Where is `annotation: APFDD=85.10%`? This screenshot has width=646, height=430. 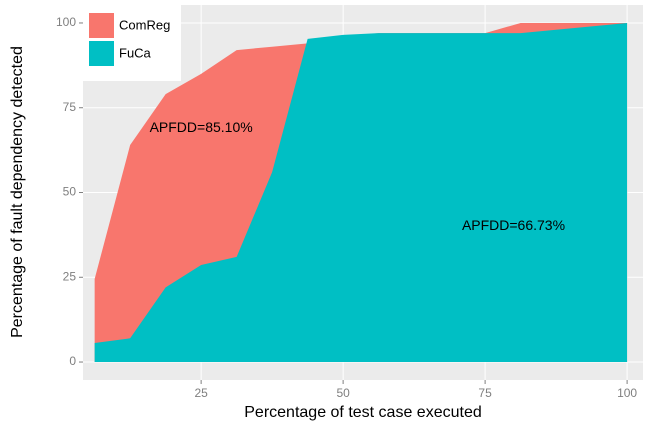
annotation: APFDD=85.10% is located at coordinates (201, 127).